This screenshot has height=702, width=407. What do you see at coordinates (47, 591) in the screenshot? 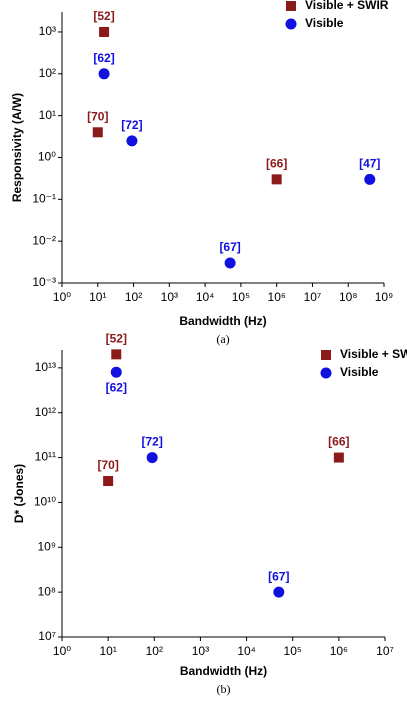
I see `y-tick-label: 10⁸` at bounding box center [47, 591].